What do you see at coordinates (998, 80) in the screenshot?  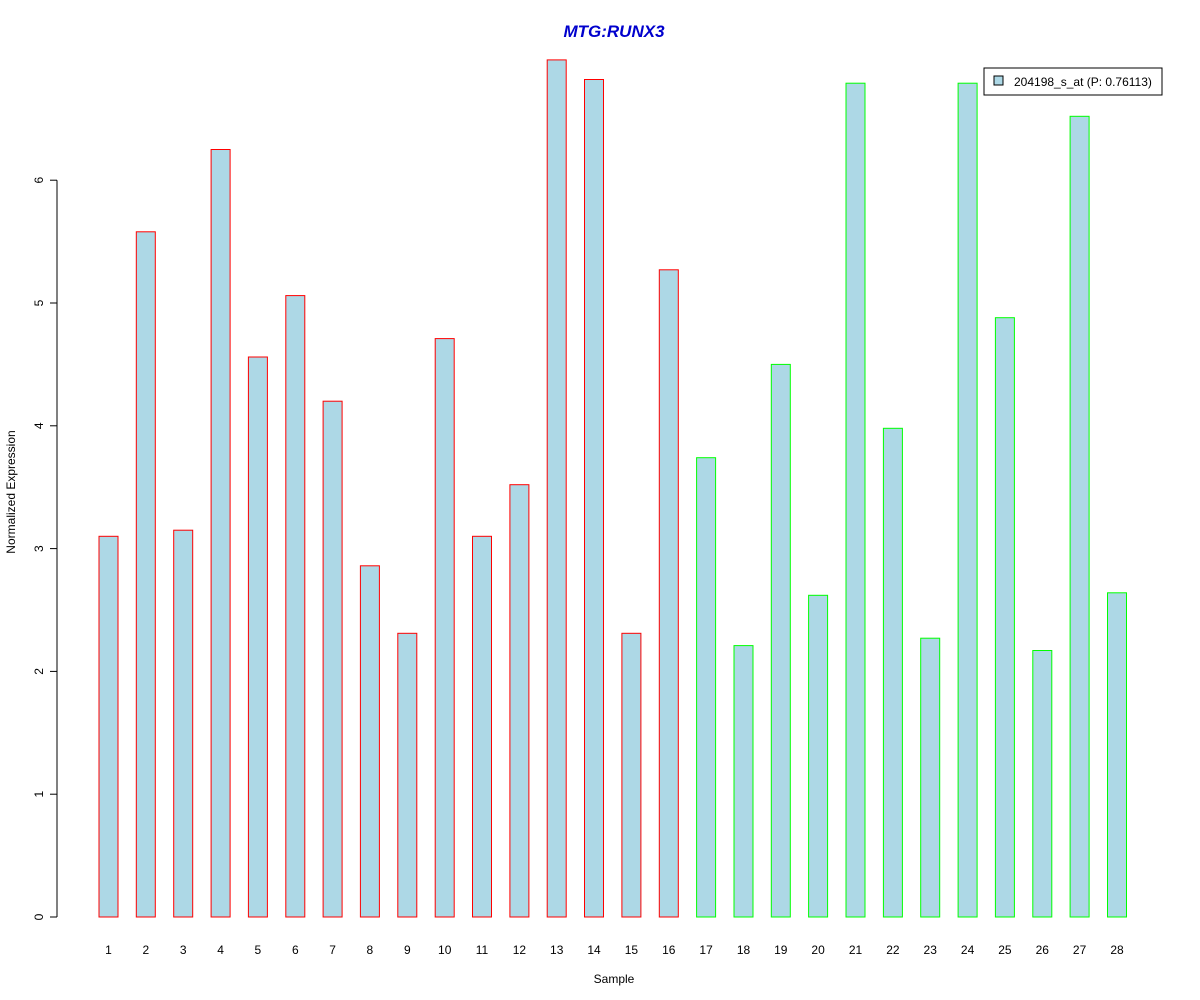 I see `legend-swatch` at bounding box center [998, 80].